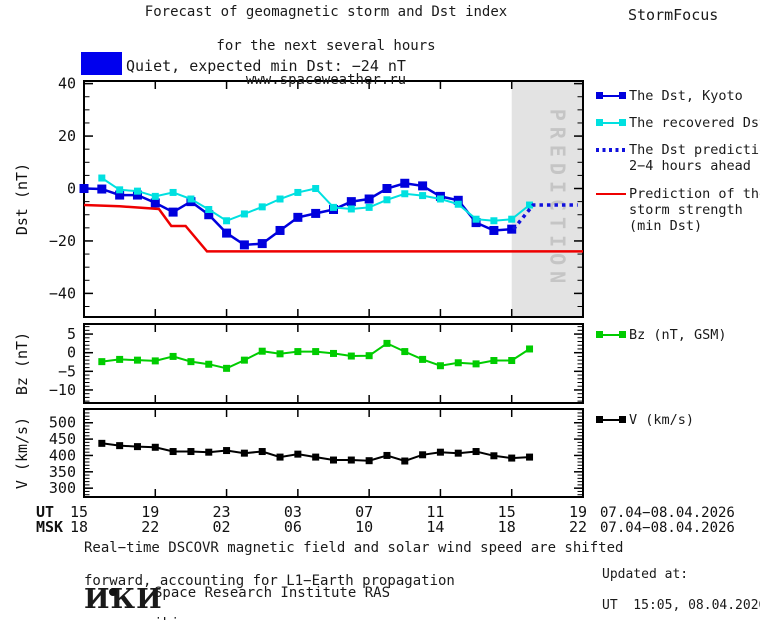 The height and width of the screenshot is (620, 760). What do you see at coordinates (326, 80) in the screenshot?
I see `site-url: www.spaceweather.ru` at bounding box center [326, 80].